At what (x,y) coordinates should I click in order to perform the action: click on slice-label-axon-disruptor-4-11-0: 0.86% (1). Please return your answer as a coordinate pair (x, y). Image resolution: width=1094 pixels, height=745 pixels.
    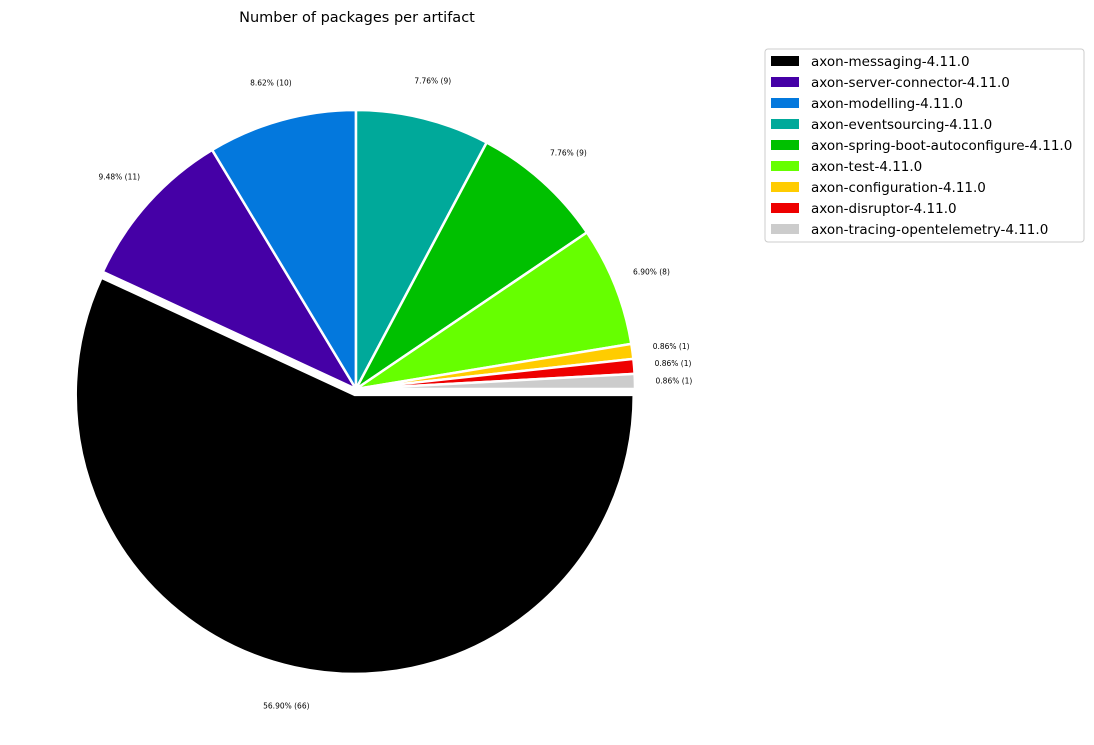
    Looking at the image, I should click on (673, 363).